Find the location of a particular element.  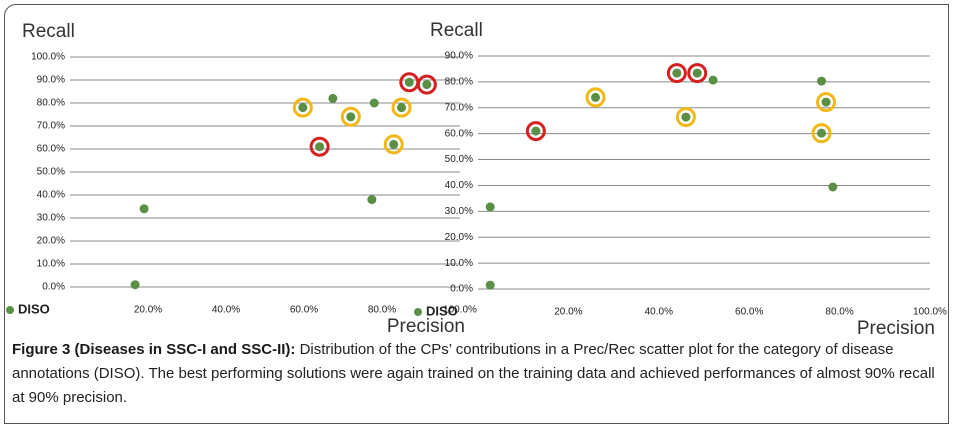

caption-label: Figure 3 (Diseases in SSC-I and SSC-II): is located at coordinates (154, 349).